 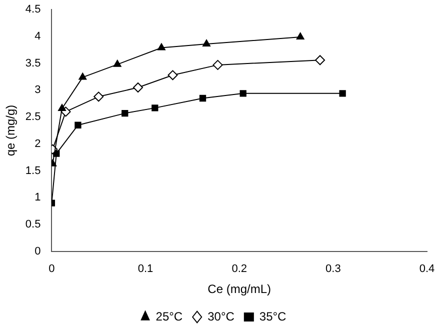 I want to click on y-tick-label: 3, so click(x=37, y=90).